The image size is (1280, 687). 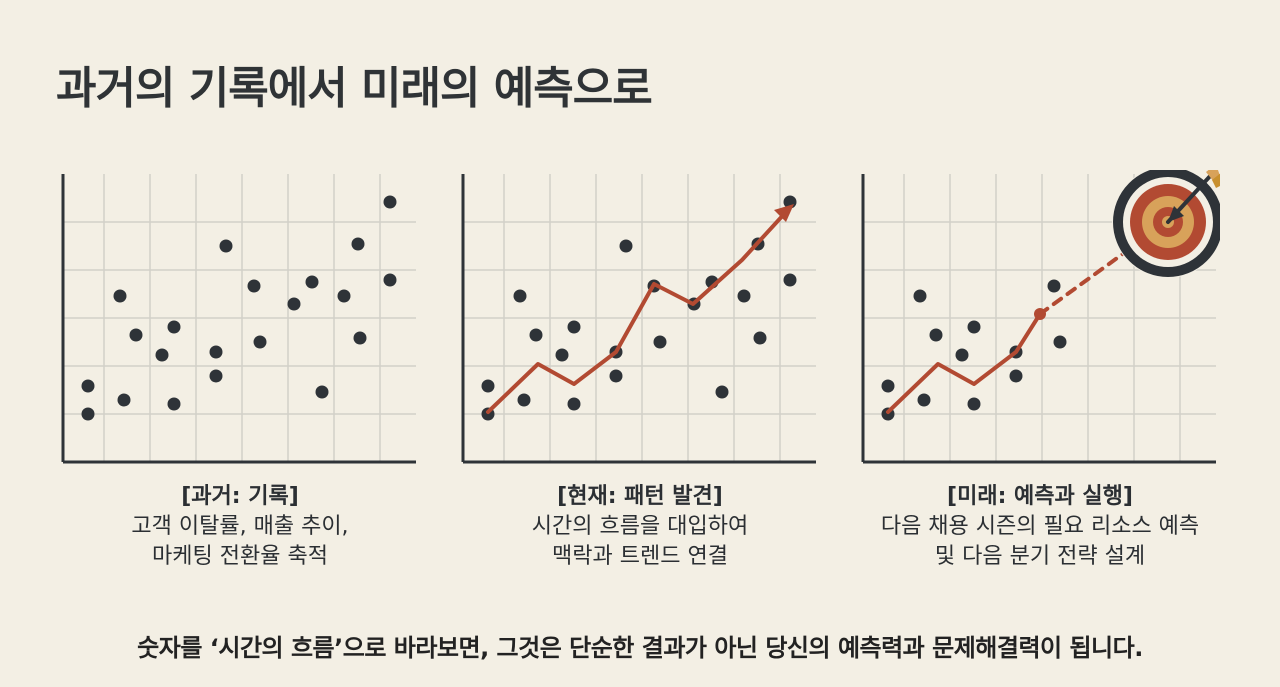 What do you see at coordinates (640, 556) in the screenshot?
I see `caption-line: 맥락과 트렌드 연결` at bounding box center [640, 556].